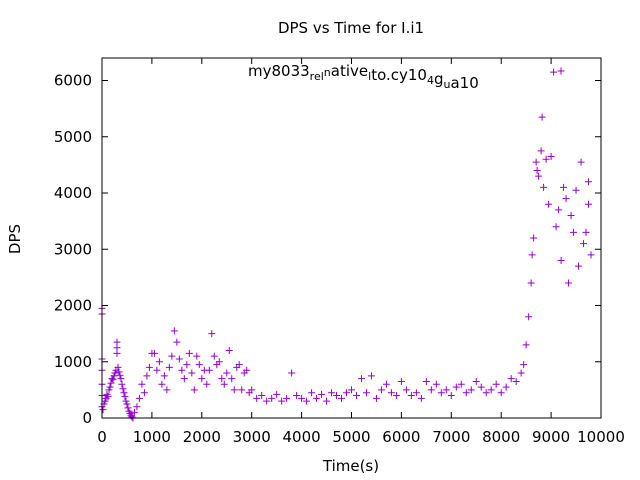 The image size is (640, 480). What do you see at coordinates (447, 84) in the screenshot?
I see `legend-label-part: u` at bounding box center [447, 84].